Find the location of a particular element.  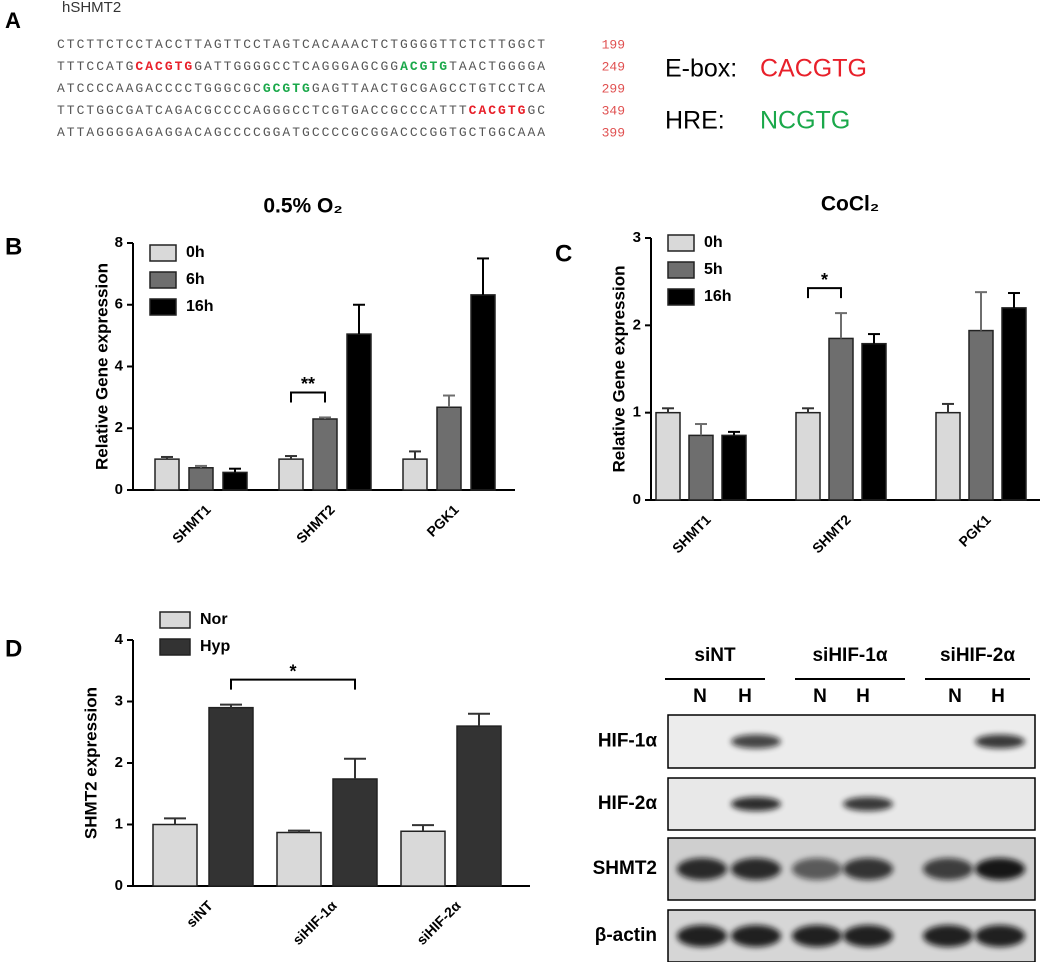

row-label: HIF-1α is located at coordinates (628, 741).